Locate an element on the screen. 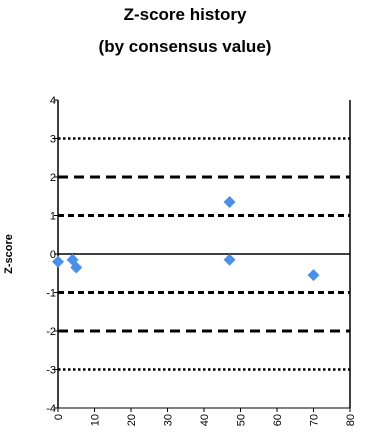 Image resolution: width=370 pixels, height=438 pixels. x-tick-label: 60 is located at coordinates (278, 420).